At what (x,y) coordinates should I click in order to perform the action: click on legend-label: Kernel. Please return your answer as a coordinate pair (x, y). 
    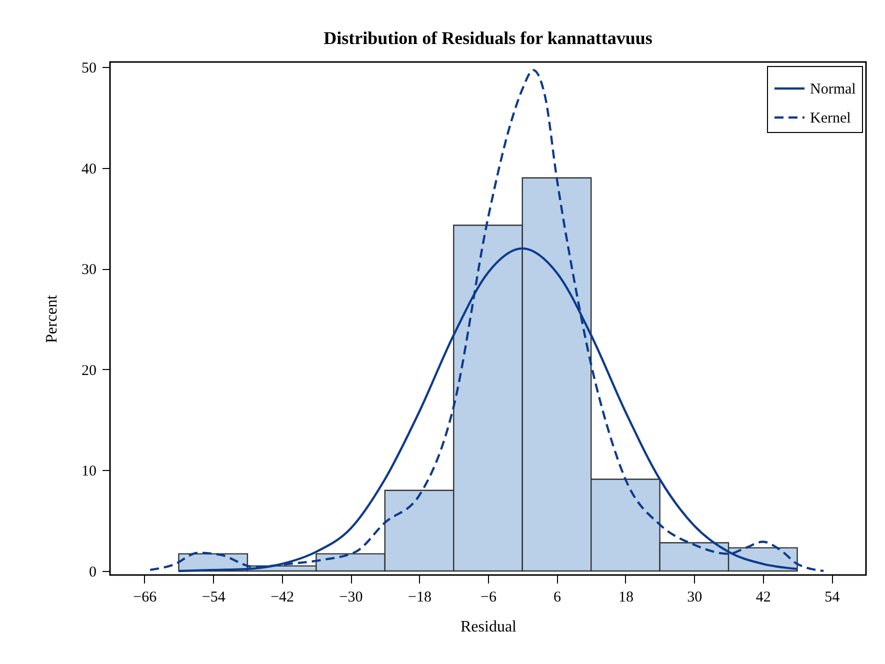
    Looking at the image, I should click on (830, 118).